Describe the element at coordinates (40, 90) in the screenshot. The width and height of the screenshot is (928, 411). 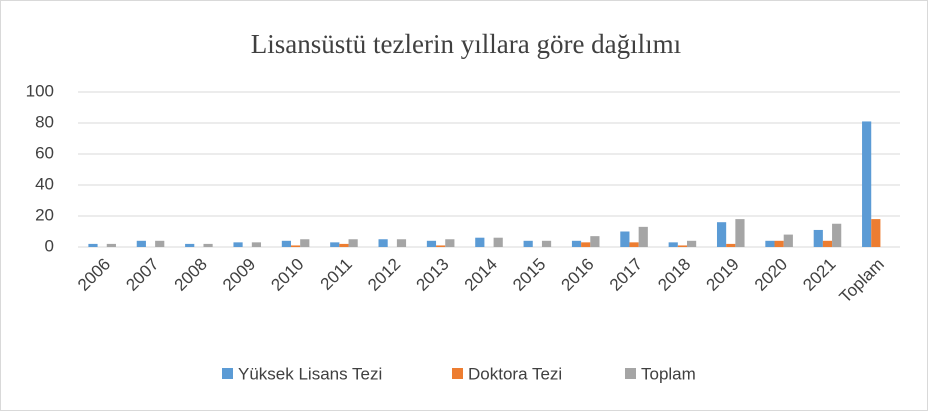
I see `y-tick-label: 100` at that location.